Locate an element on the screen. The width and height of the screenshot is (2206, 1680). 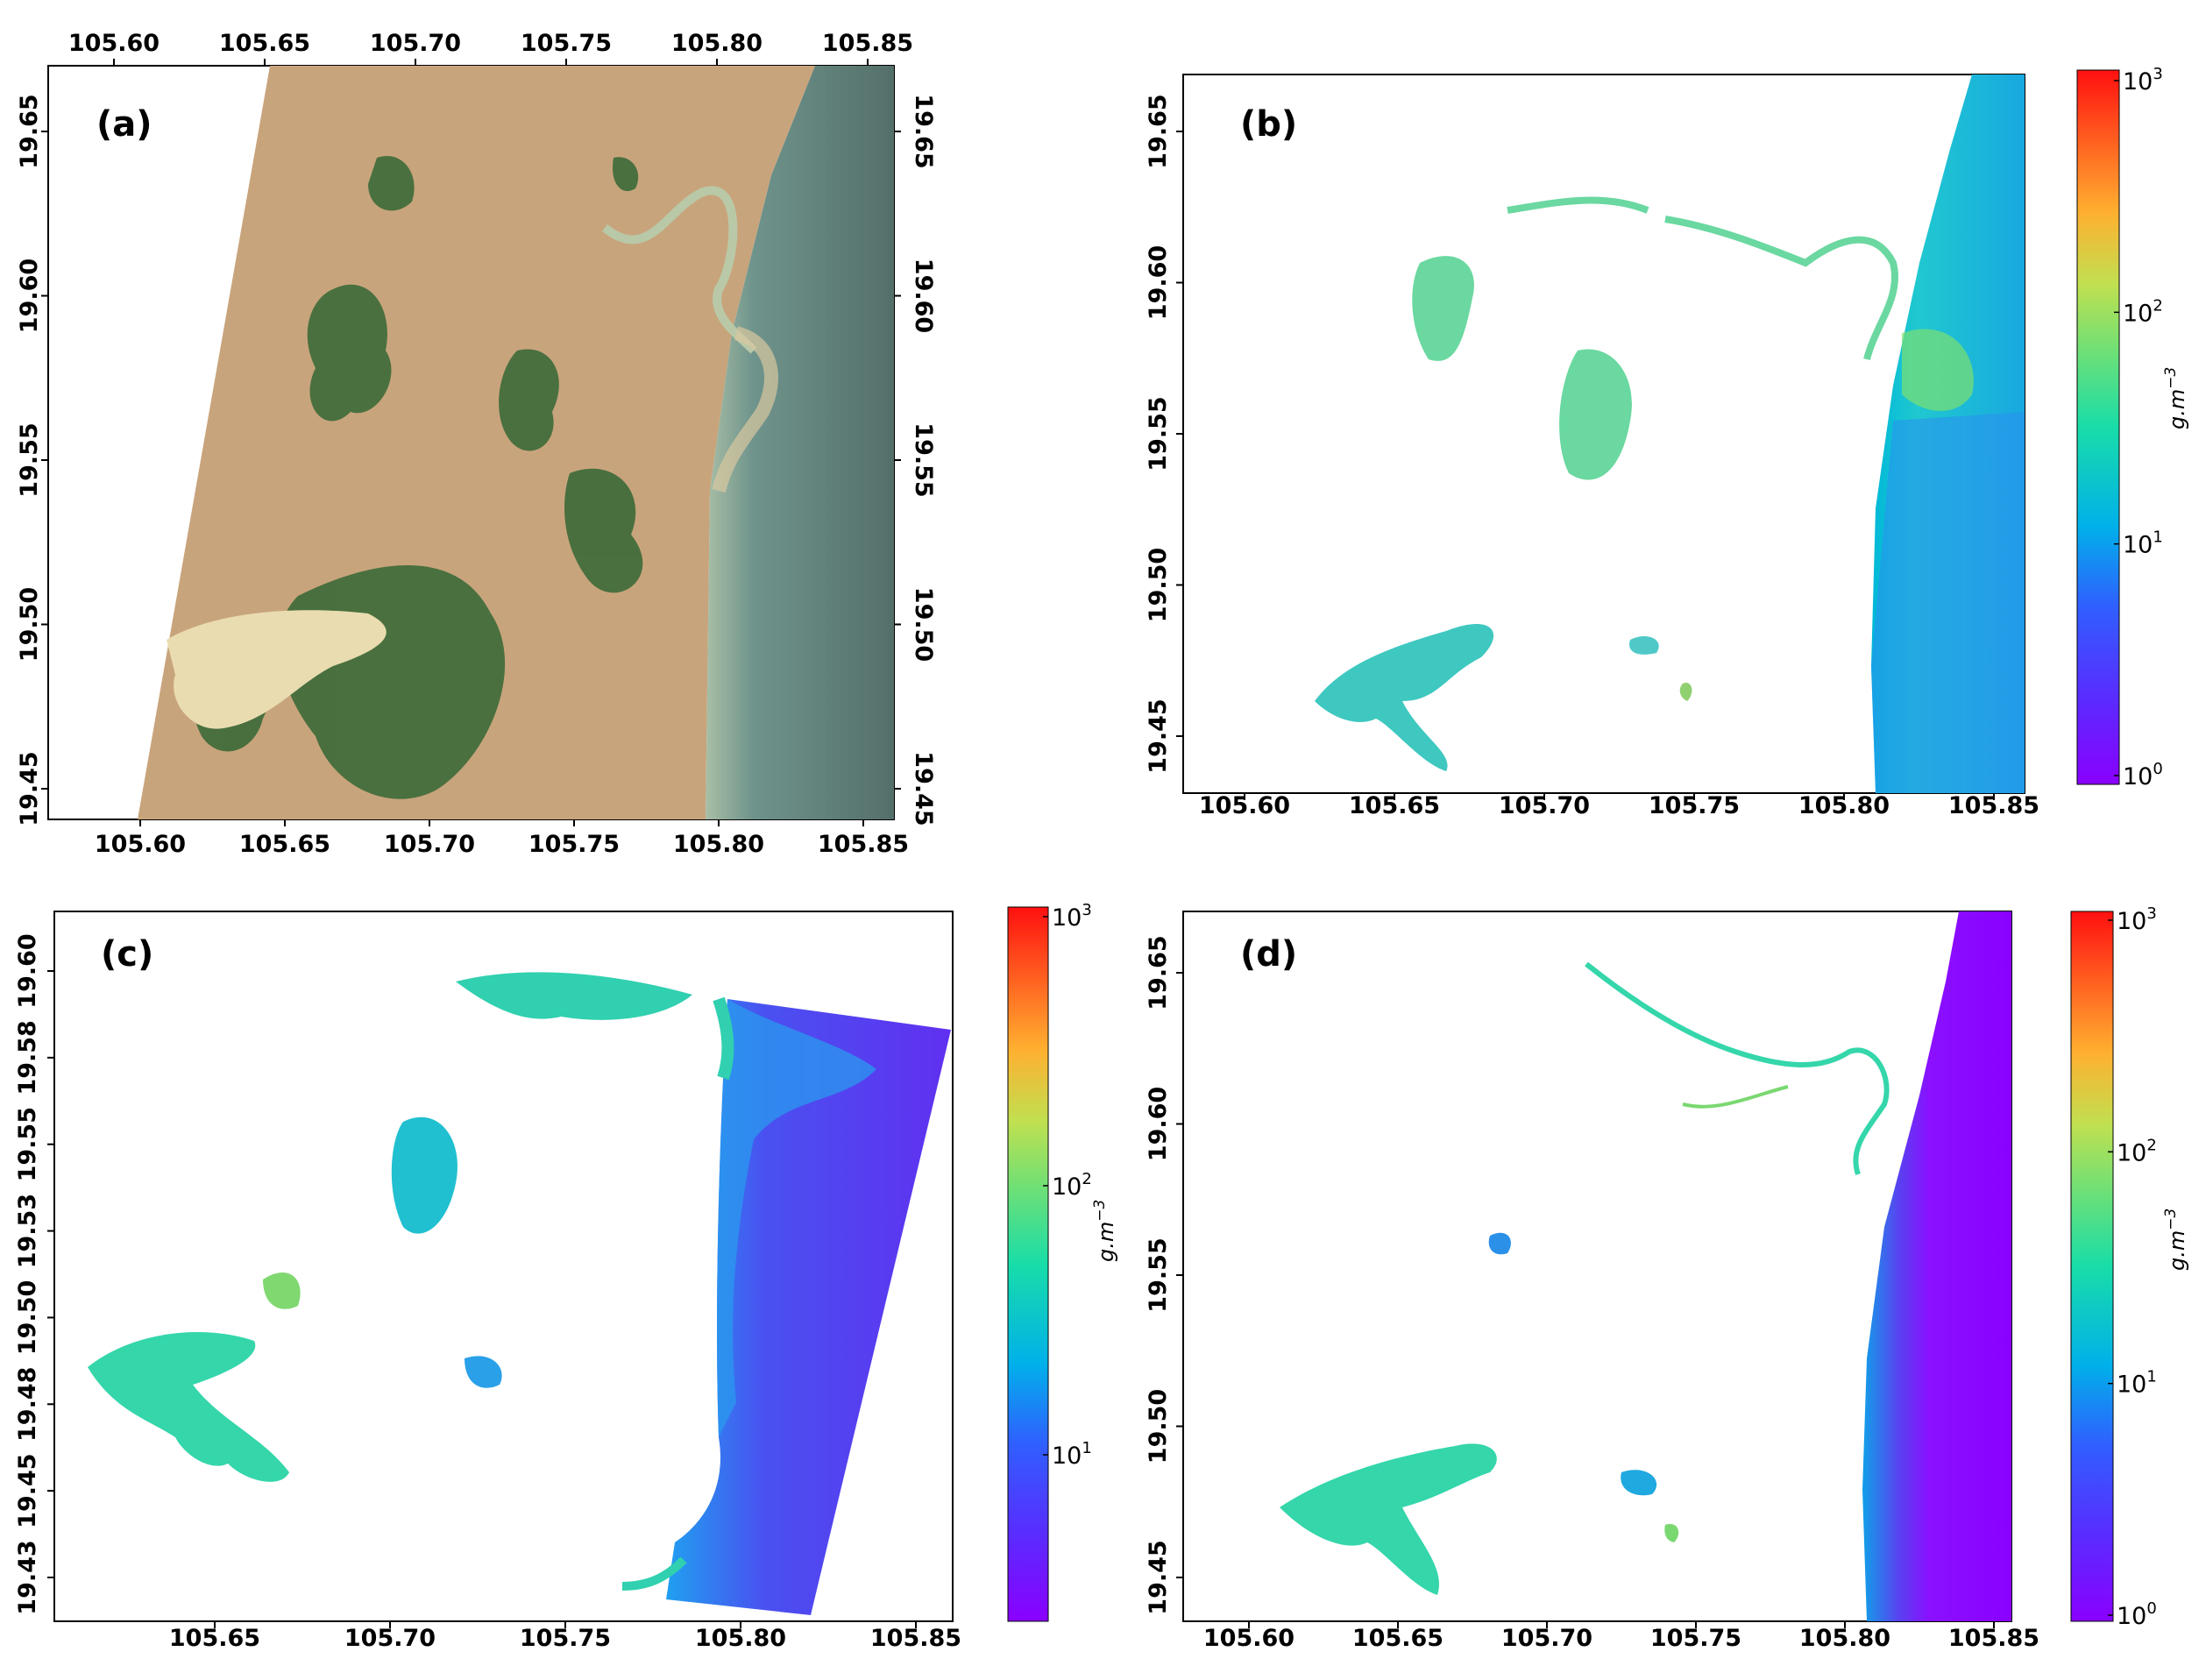
panel-d-bottom-tick-label: 105.80 is located at coordinates (1845, 1638).